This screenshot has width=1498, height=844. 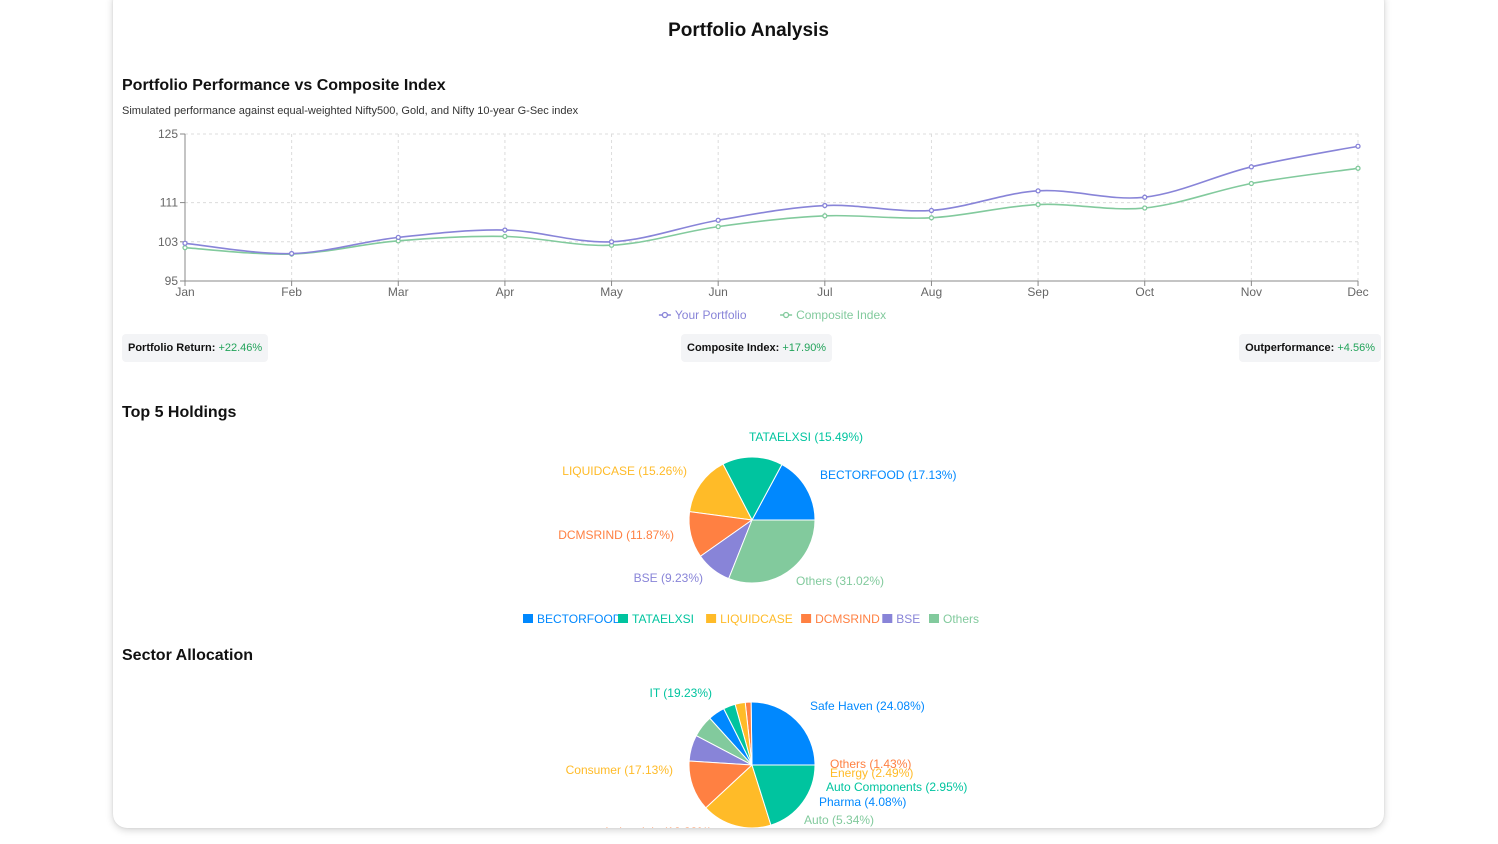 What do you see at coordinates (961, 619) in the screenshot?
I see `legend-label: Others` at bounding box center [961, 619].